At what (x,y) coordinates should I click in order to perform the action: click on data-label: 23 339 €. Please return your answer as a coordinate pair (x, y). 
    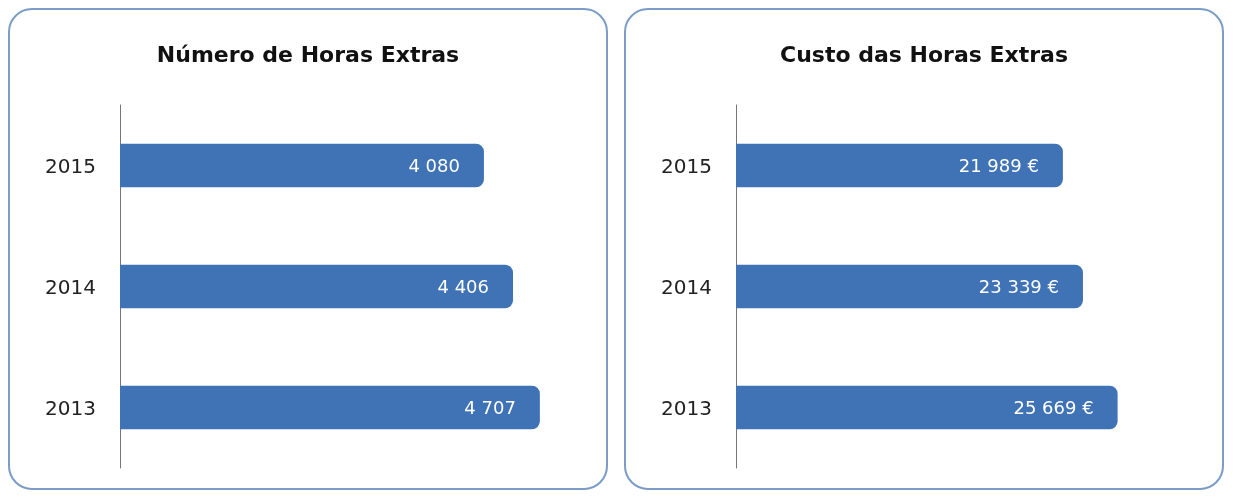
    Looking at the image, I should click on (1018, 286).